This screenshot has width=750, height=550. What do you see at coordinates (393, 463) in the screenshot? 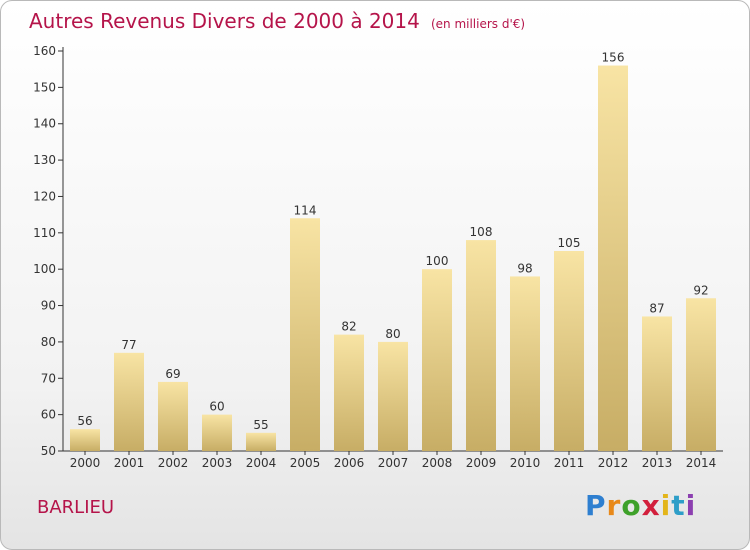
I see `x-tick-label: 2007` at bounding box center [393, 463].